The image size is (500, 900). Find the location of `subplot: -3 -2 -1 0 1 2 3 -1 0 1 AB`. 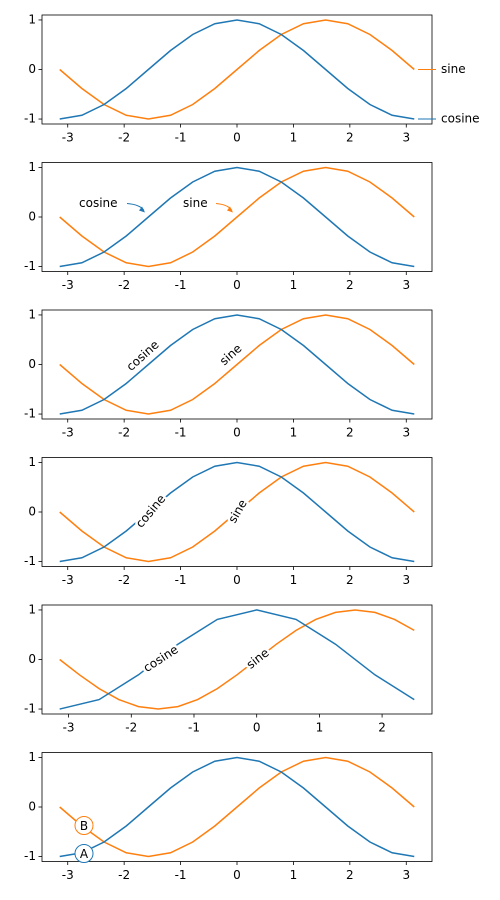

subplot: -3 -2 -1 0 1 2 3 -1 0 1 AB is located at coordinates (228, 816).